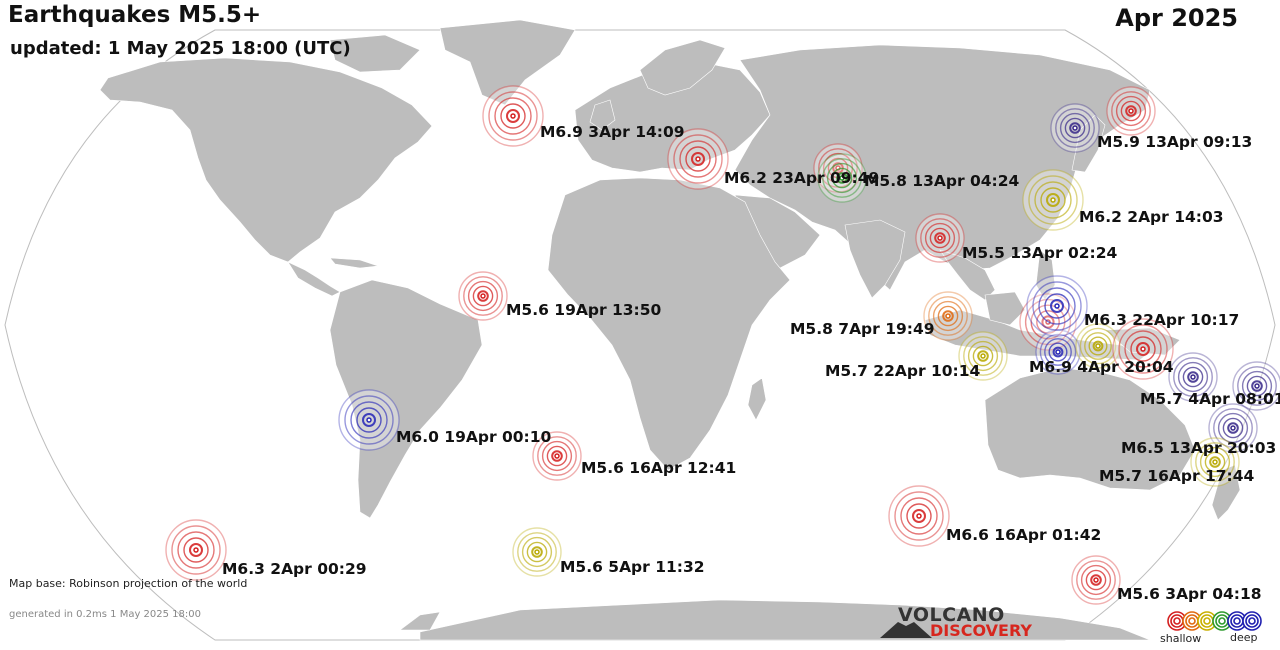  I want to click on quake-label: M5.7 22Apr 10:14, so click(903, 371).